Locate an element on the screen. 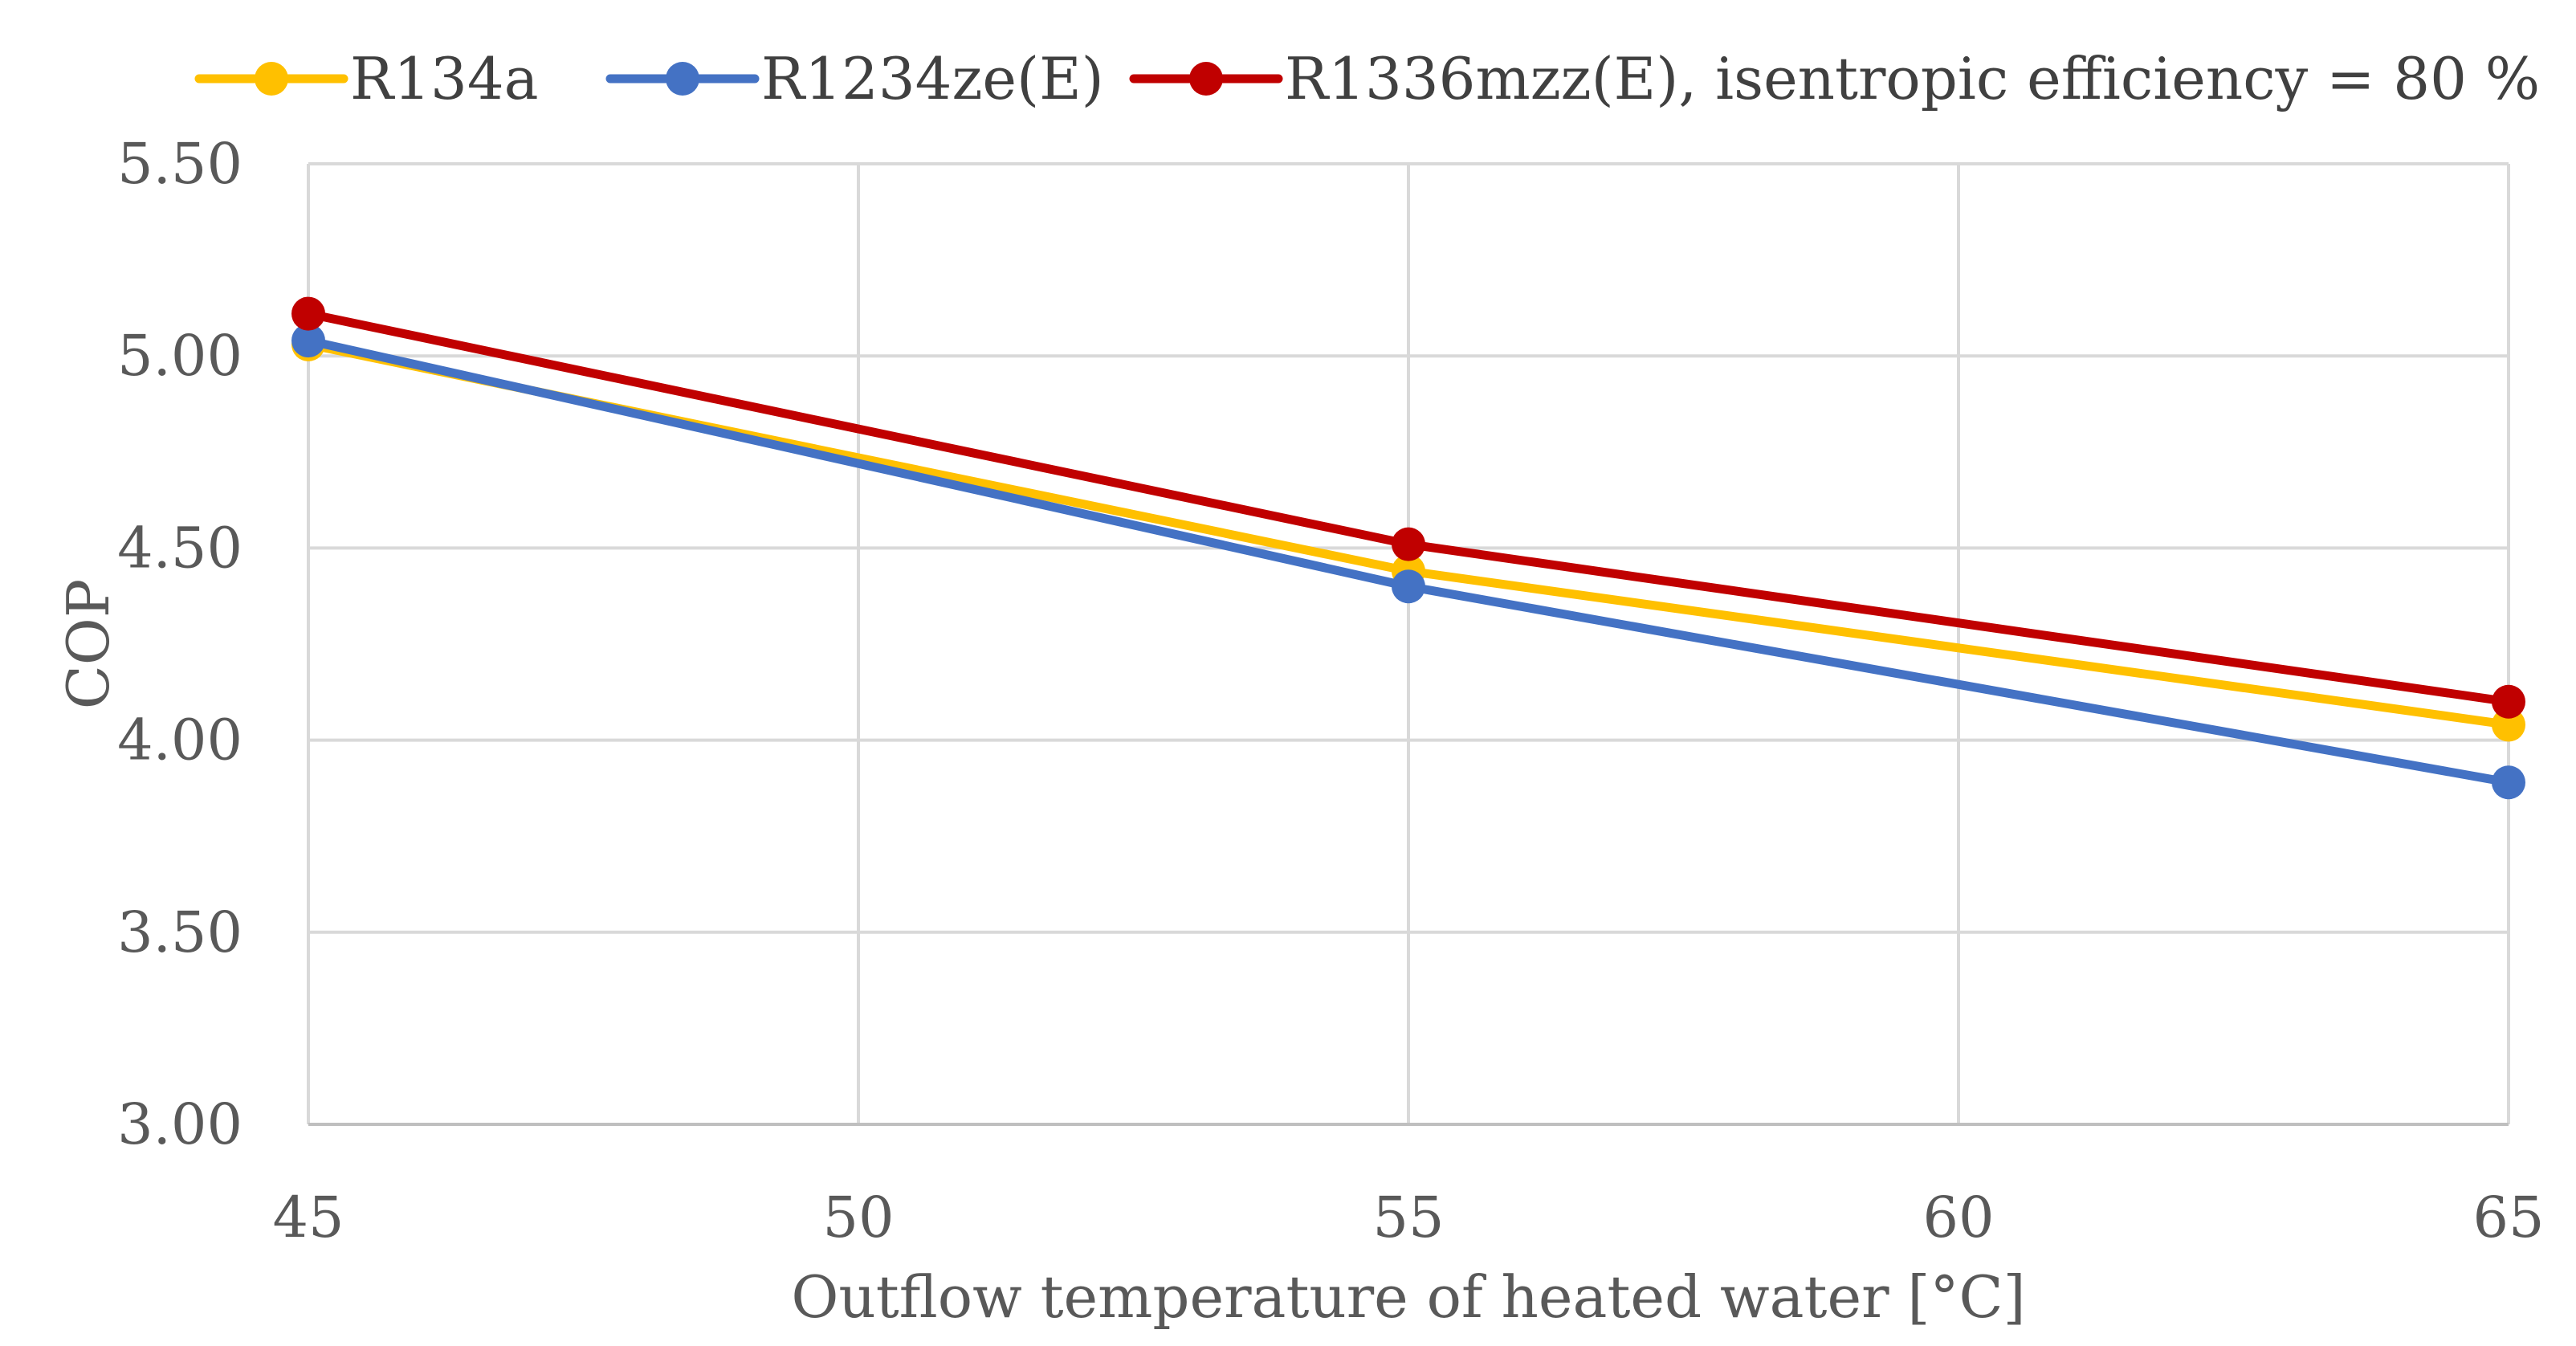  y-tick-label: 5.50 is located at coordinates (180, 164).